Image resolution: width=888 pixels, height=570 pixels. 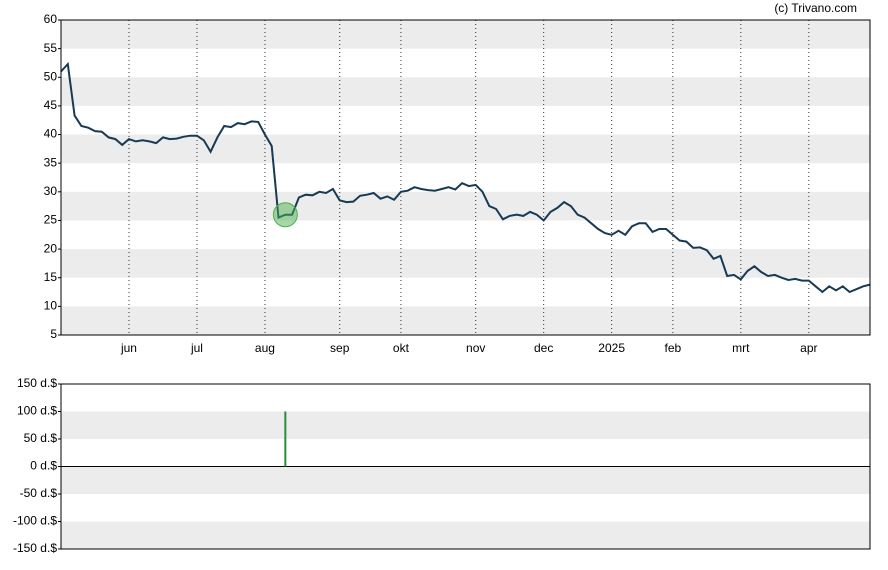 What do you see at coordinates (265, 348) in the screenshot?
I see `x-tick-label: aug` at bounding box center [265, 348].